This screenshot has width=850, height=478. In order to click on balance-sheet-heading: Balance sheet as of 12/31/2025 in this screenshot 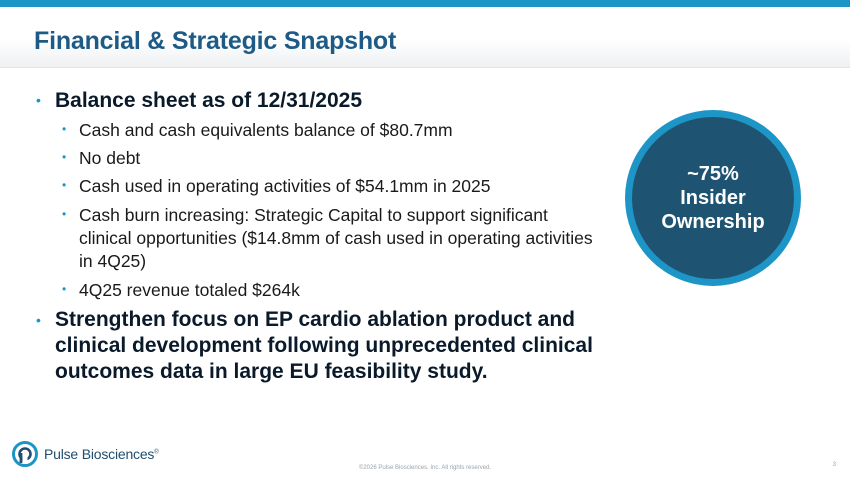, I will do `click(209, 100)`.